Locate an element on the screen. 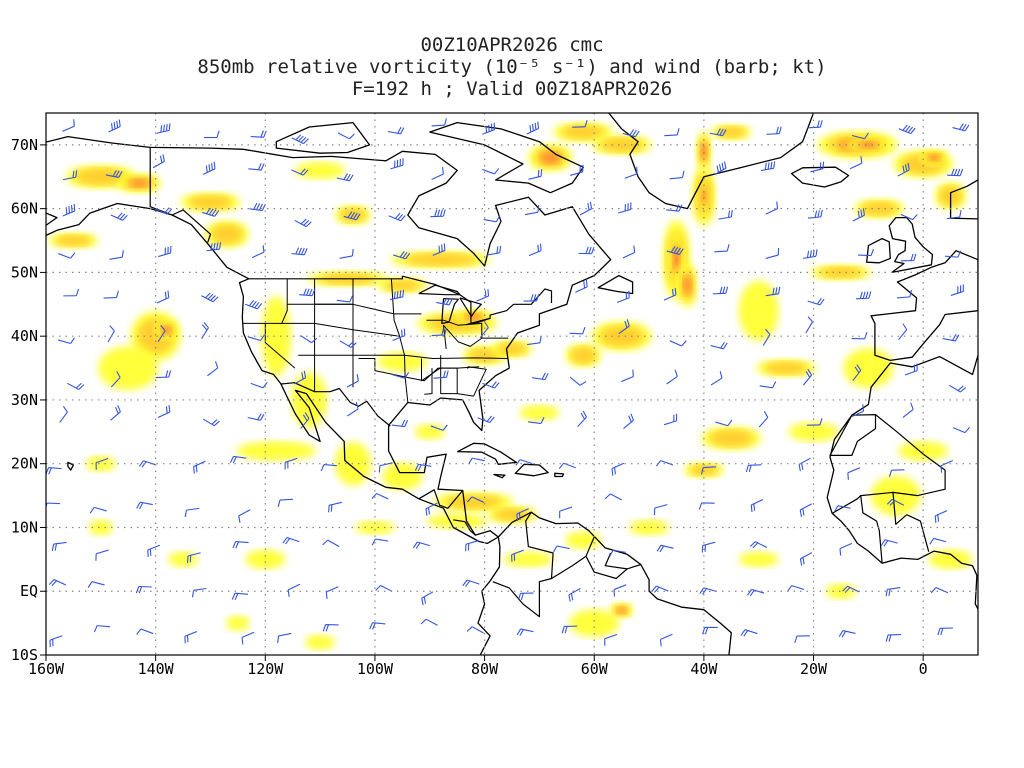 The width and height of the screenshot is (1024, 768). africa-borders-d is located at coordinates (900, 508).